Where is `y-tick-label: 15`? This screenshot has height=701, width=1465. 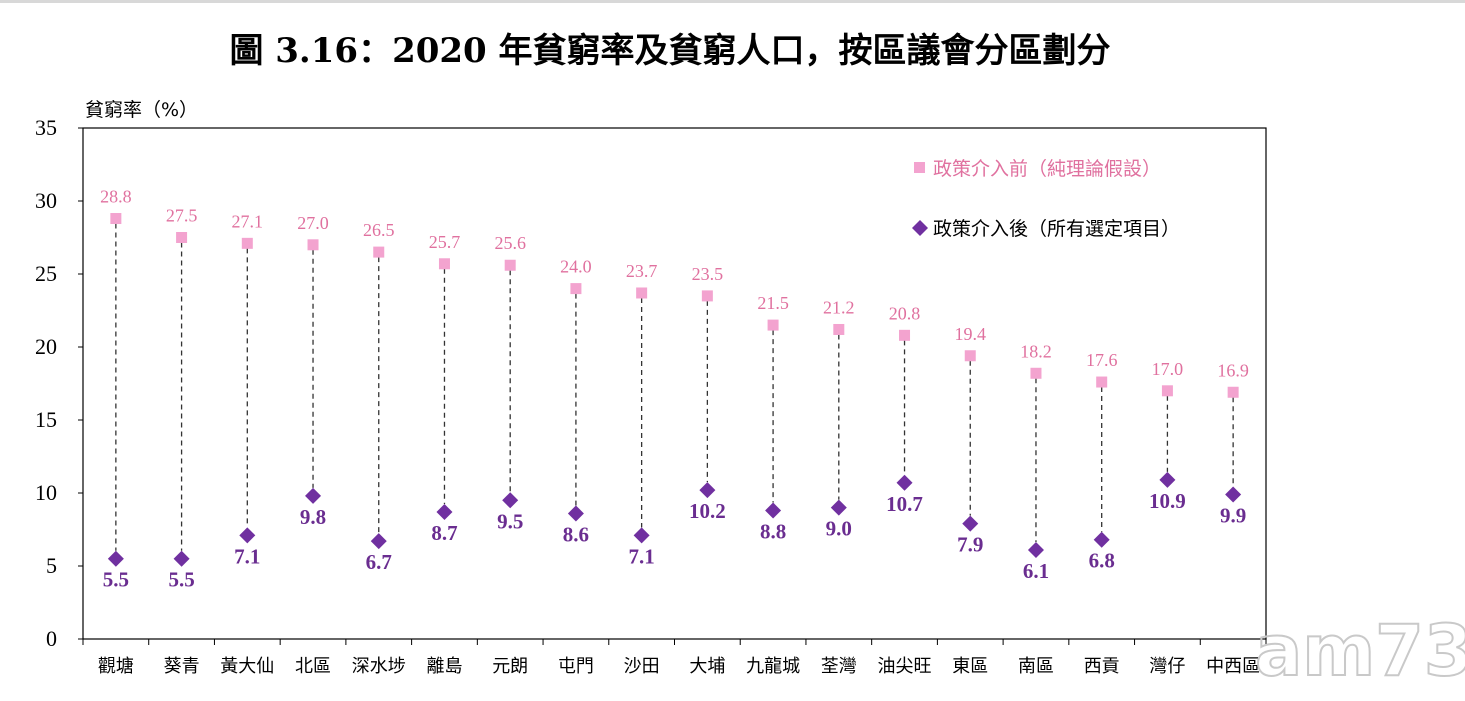 y-tick-label: 15 is located at coordinates (46, 419).